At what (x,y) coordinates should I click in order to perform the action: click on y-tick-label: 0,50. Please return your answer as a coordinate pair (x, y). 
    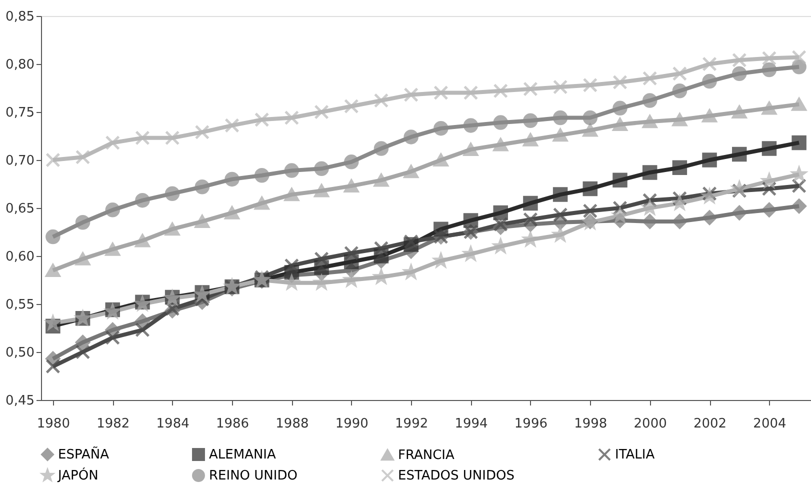
    Looking at the image, I should click on (20, 353).